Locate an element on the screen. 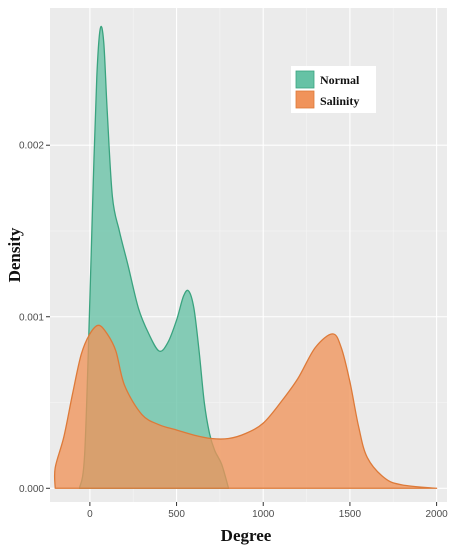  x-tick-label: 2000 is located at coordinates (436, 514).